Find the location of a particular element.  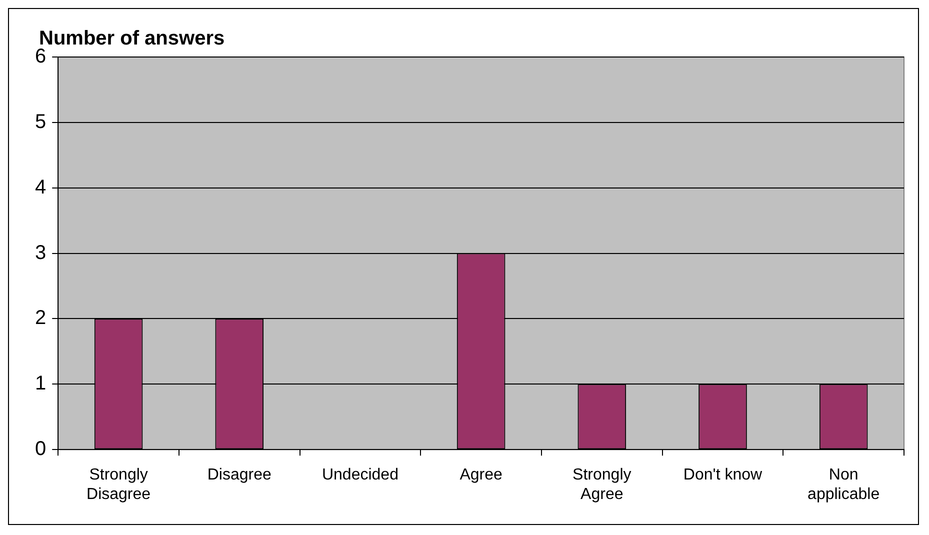

y-tick-label: 5 is located at coordinates (40, 121).